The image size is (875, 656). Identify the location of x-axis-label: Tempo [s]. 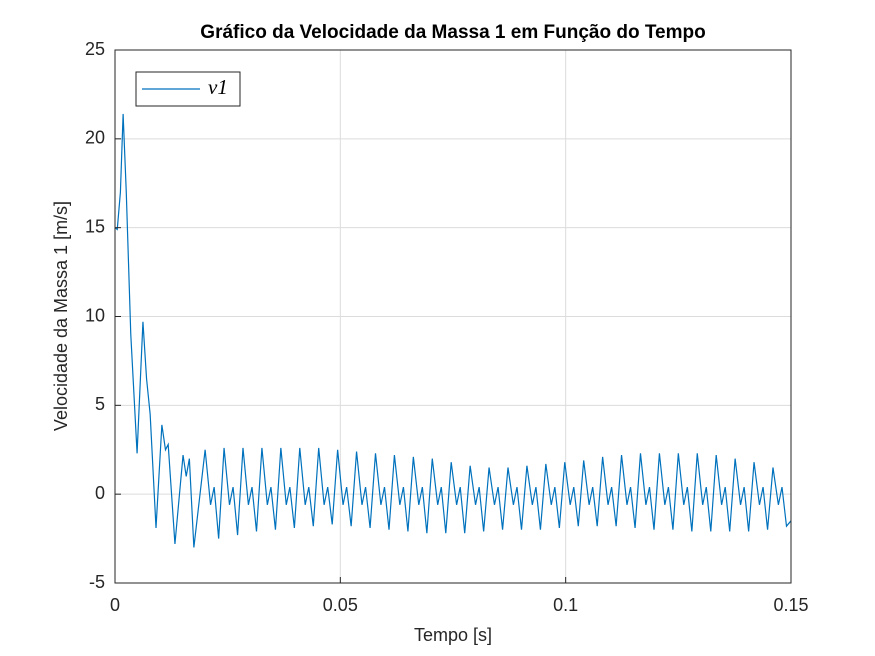
(453, 635).